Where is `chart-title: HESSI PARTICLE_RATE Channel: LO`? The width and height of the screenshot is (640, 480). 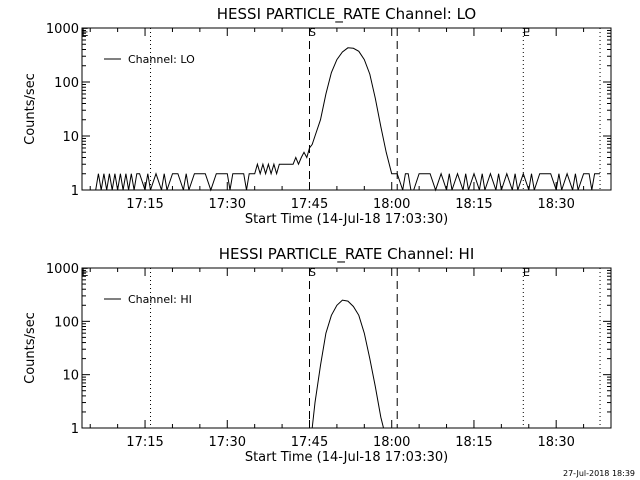 chart-title: HESSI PARTICLE_RATE Channel: LO is located at coordinates (346, 14).